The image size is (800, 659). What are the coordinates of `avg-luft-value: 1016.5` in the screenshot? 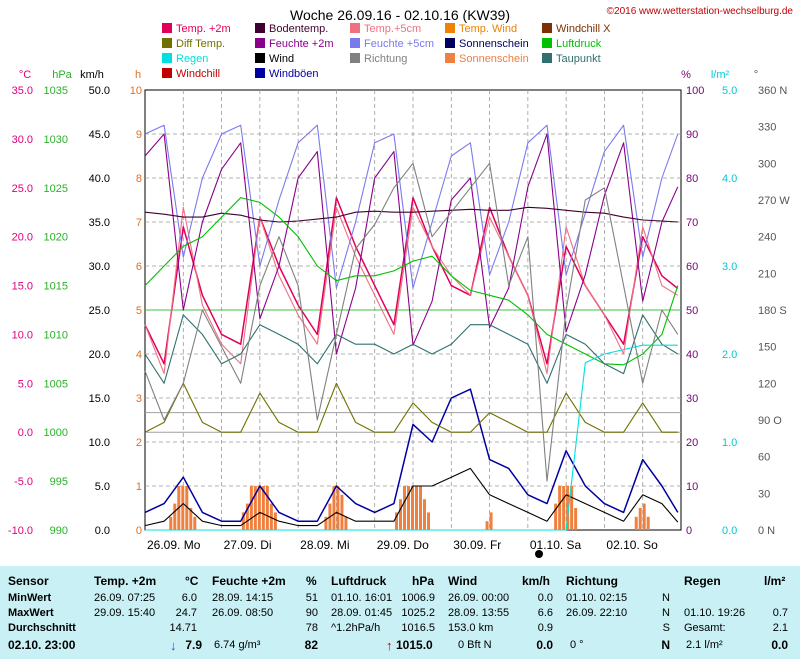 It's located at (418, 628).